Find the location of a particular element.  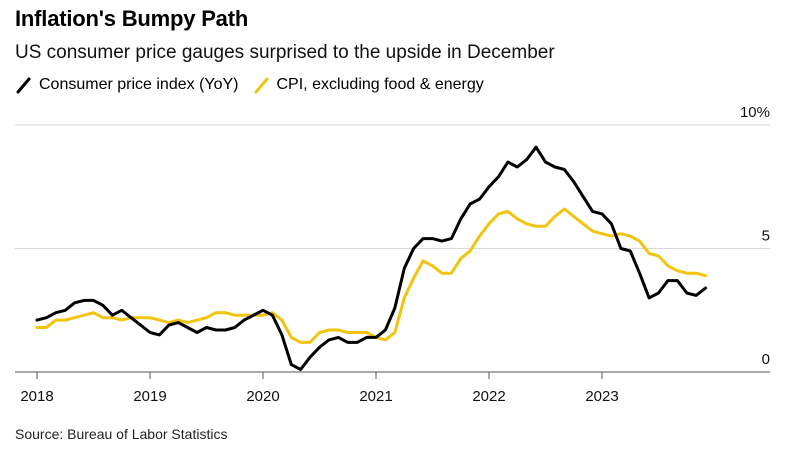

x-tick-label-2018: 2018 is located at coordinates (36, 396).